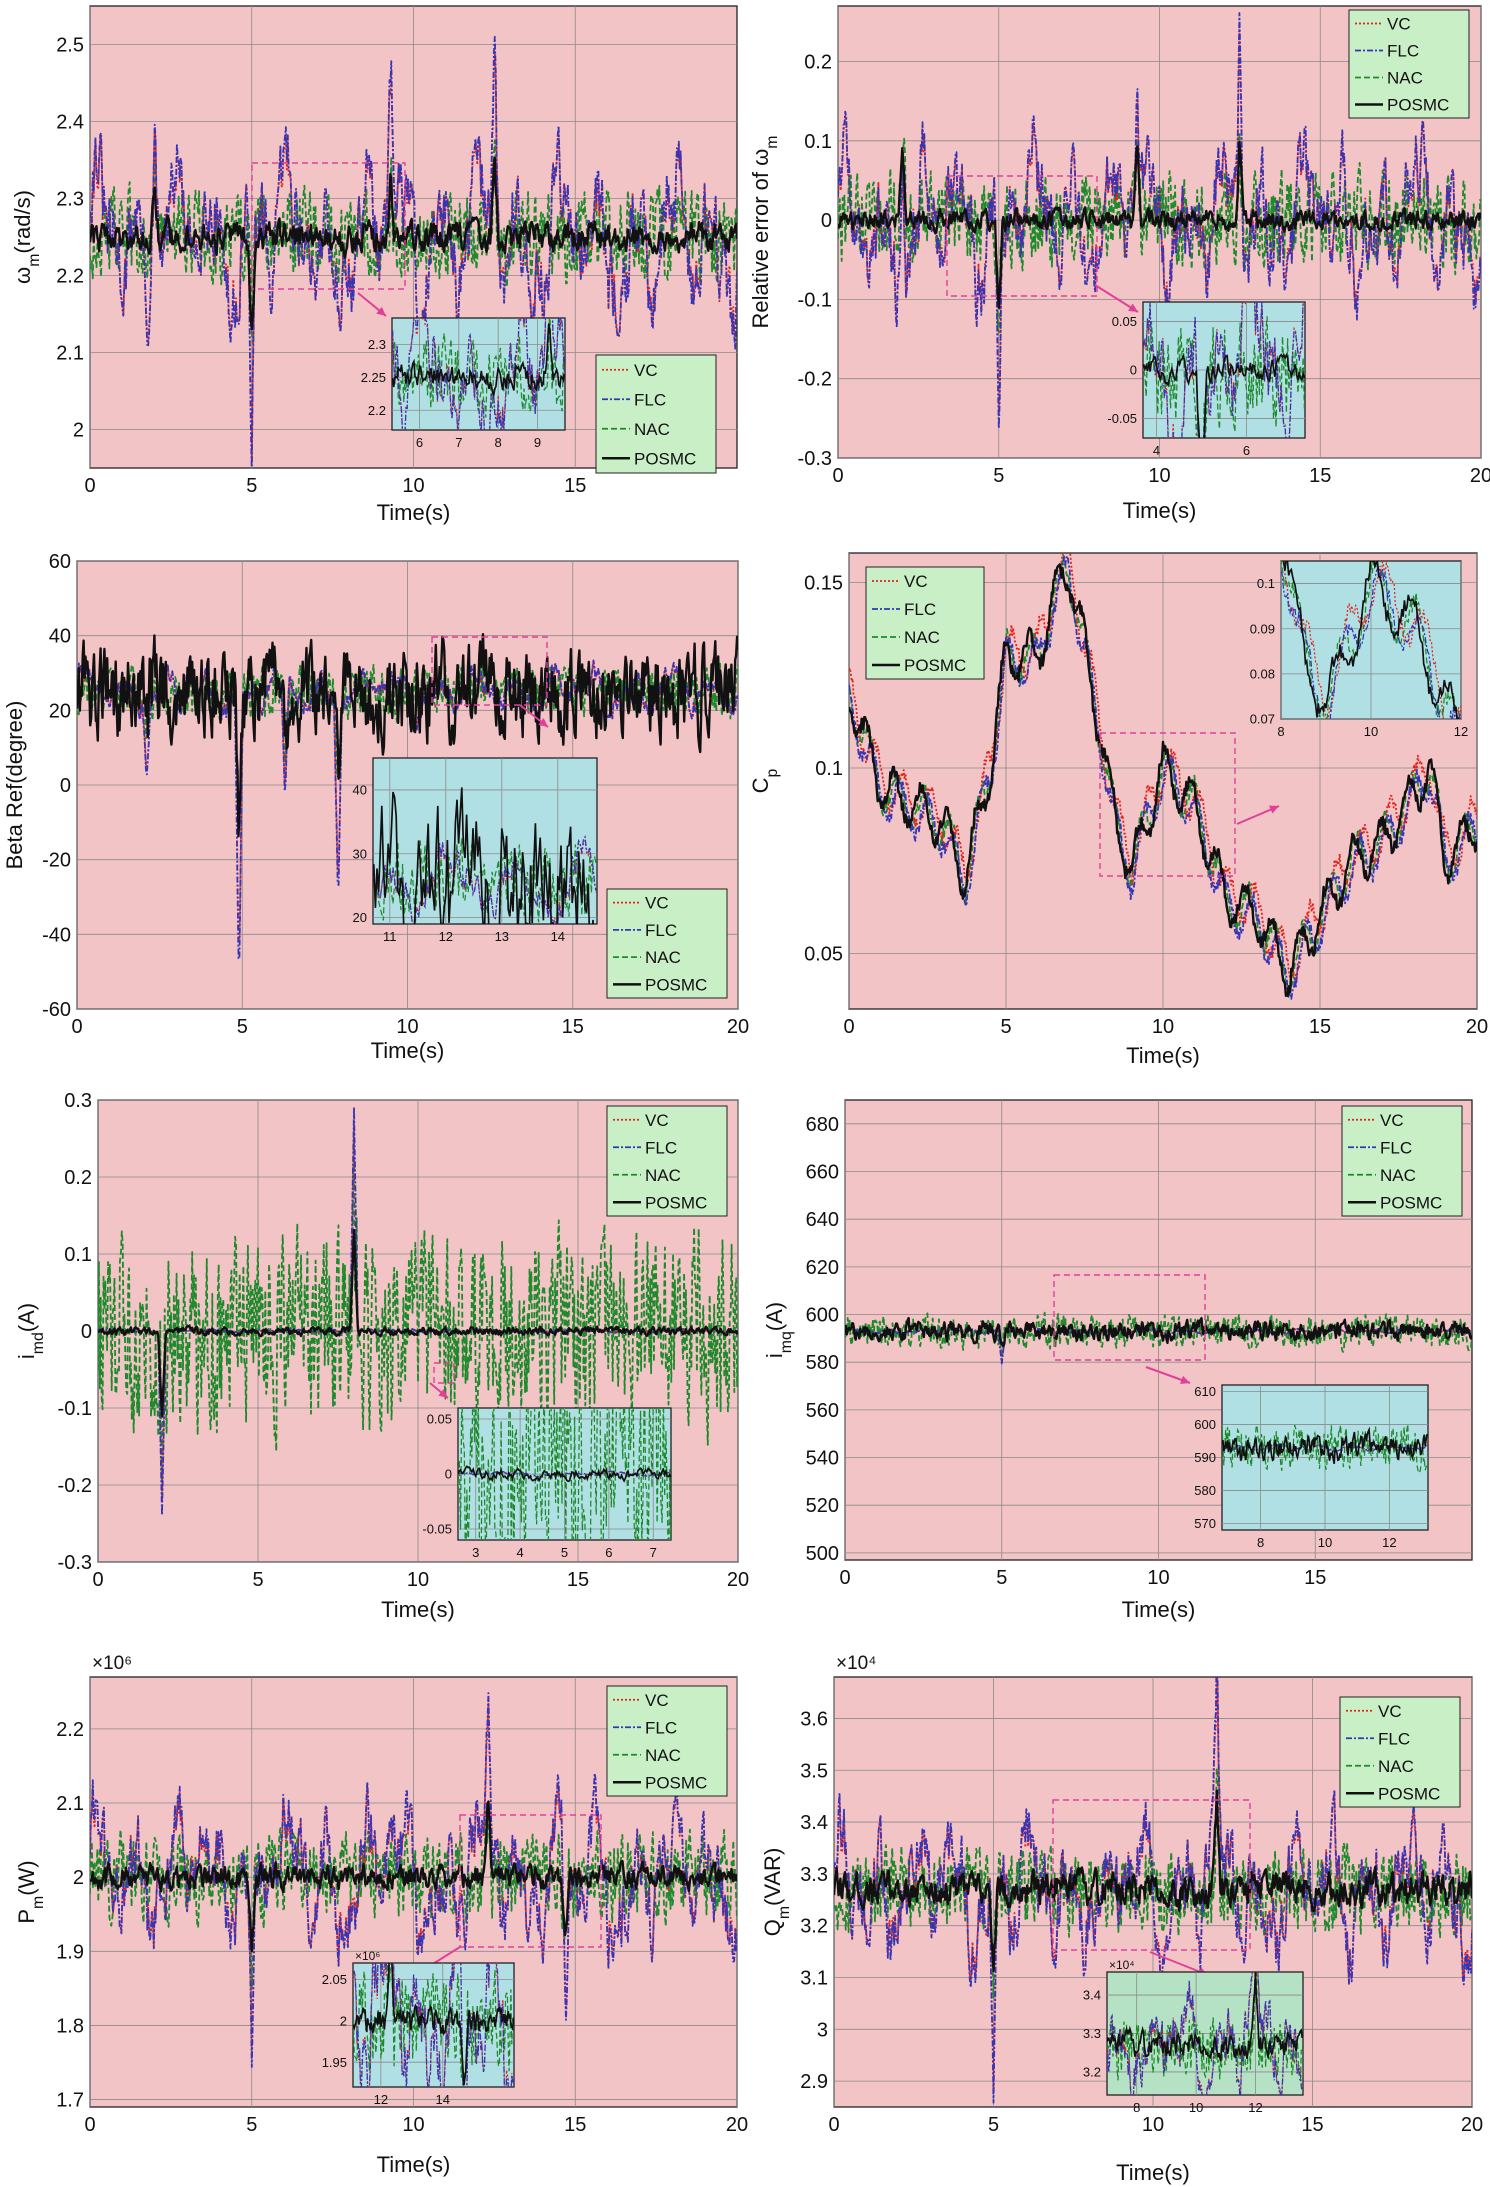 Image resolution: width=1490 pixels, height=2187 pixels. I want to click on qm-xtick-label: 0, so click(833, 2125).